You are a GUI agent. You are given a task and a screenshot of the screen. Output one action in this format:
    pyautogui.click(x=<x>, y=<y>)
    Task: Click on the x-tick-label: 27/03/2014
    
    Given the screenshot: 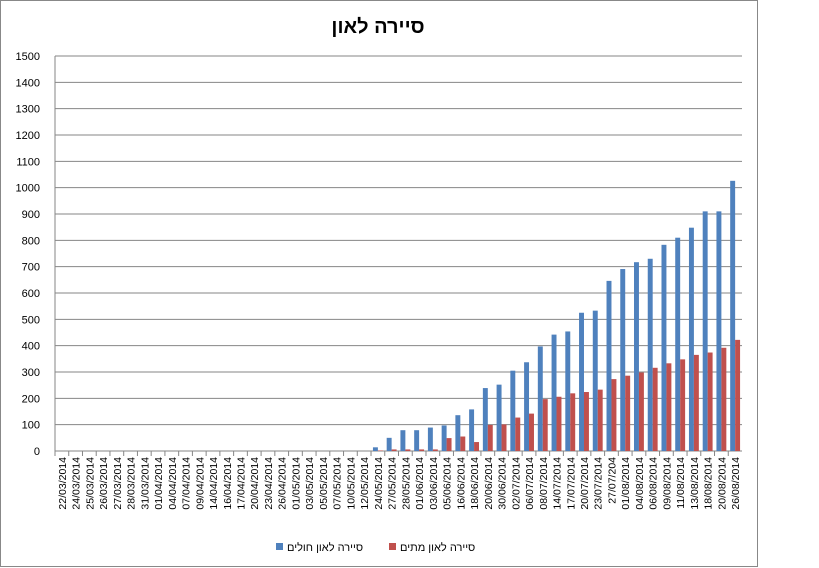 What is the action you would take?
    pyautogui.click(x=118, y=483)
    